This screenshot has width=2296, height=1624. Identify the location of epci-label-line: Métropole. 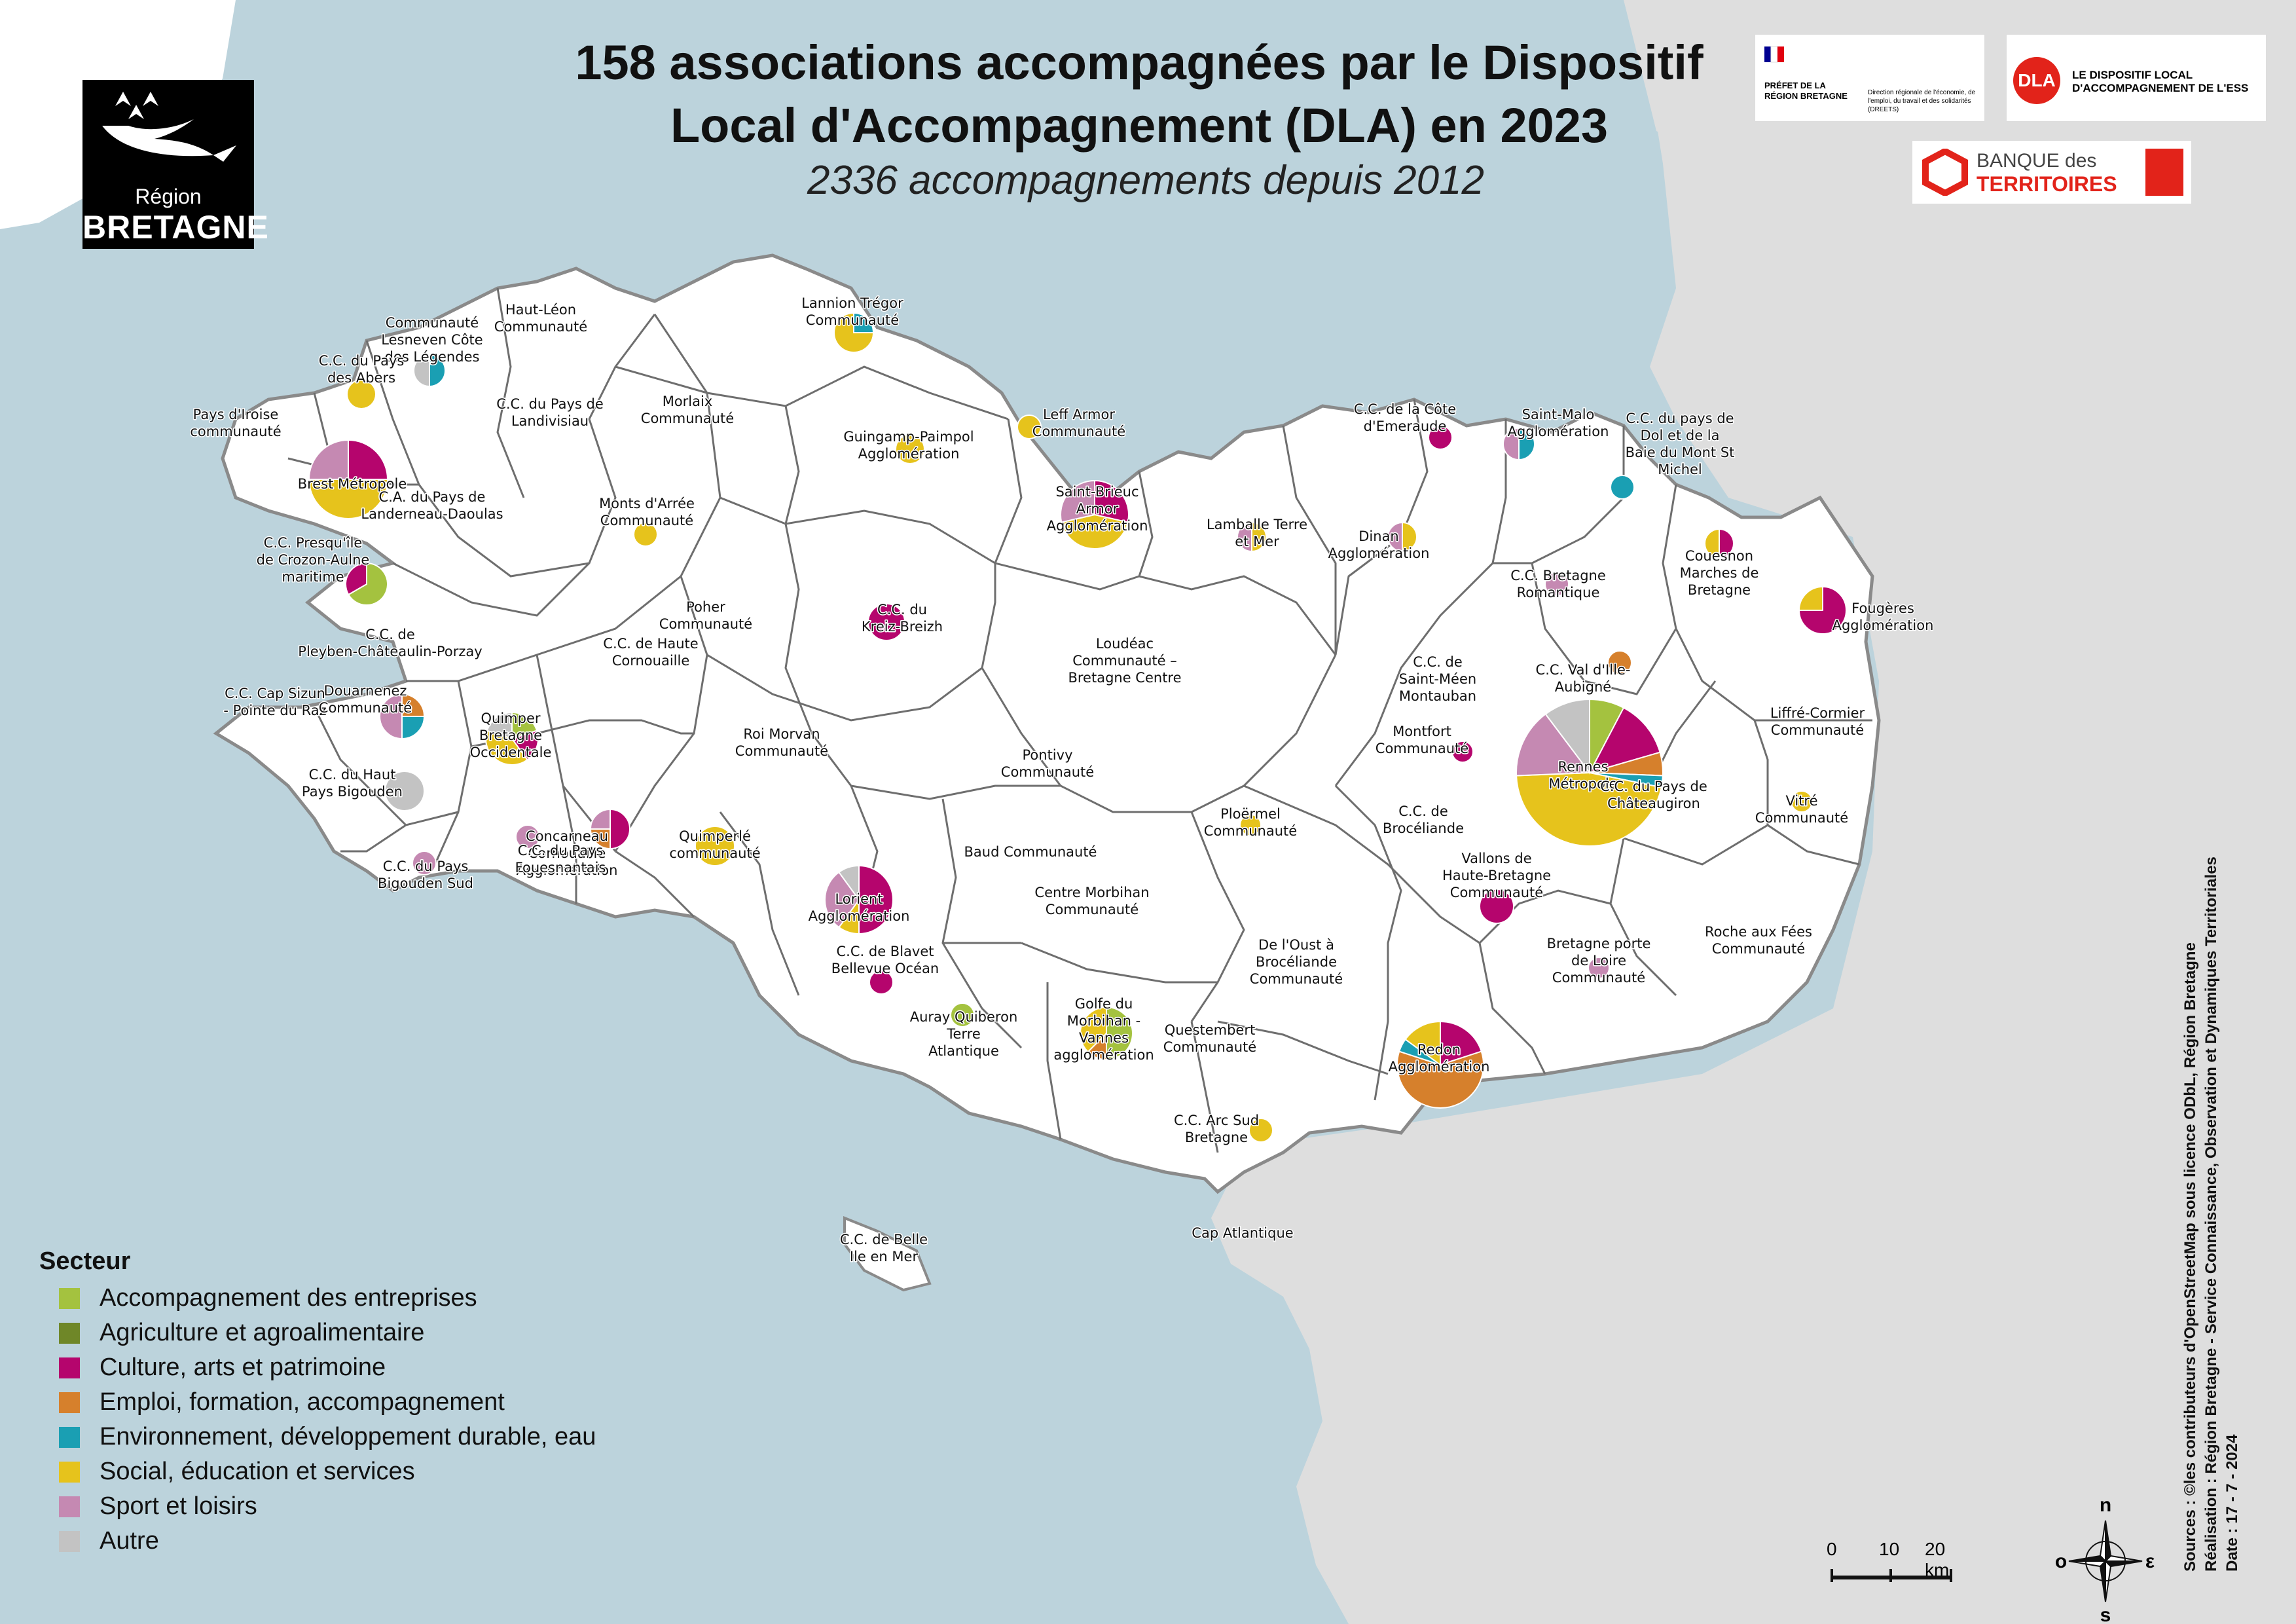
(1582, 784).